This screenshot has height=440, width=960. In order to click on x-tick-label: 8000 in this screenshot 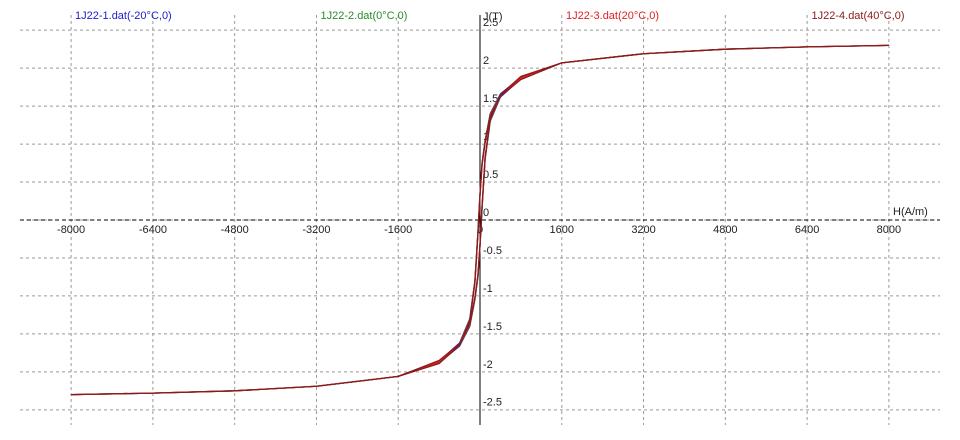, I will do `click(889, 230)`.